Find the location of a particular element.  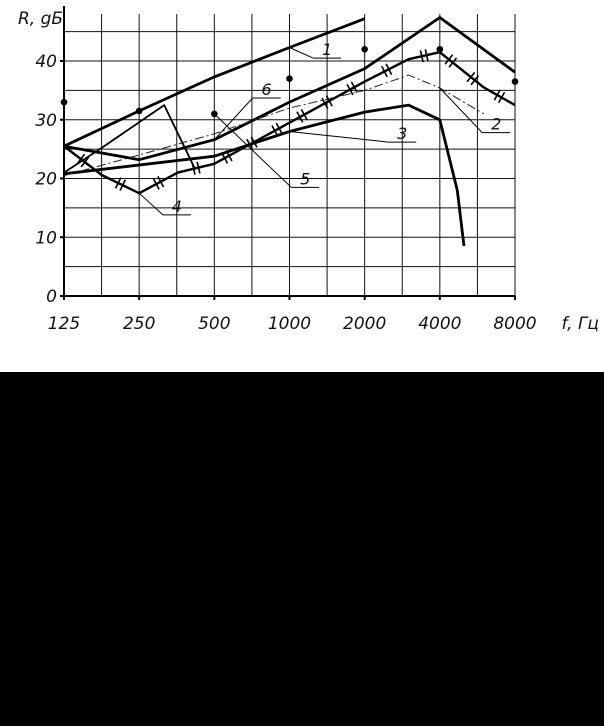

y-tick-label: 10 is located at coordinates (46, 238).